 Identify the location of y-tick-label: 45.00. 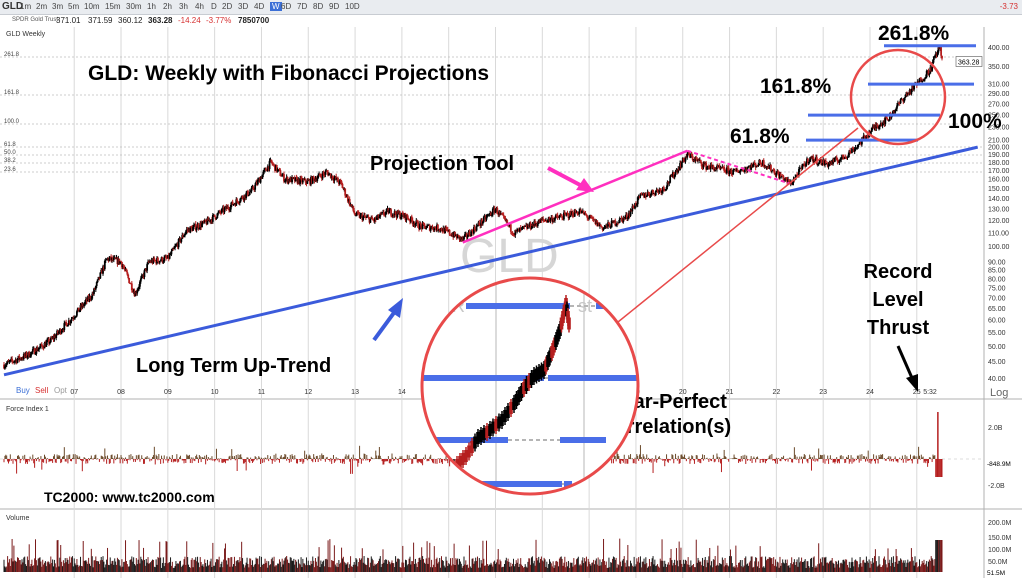
(997, 362).